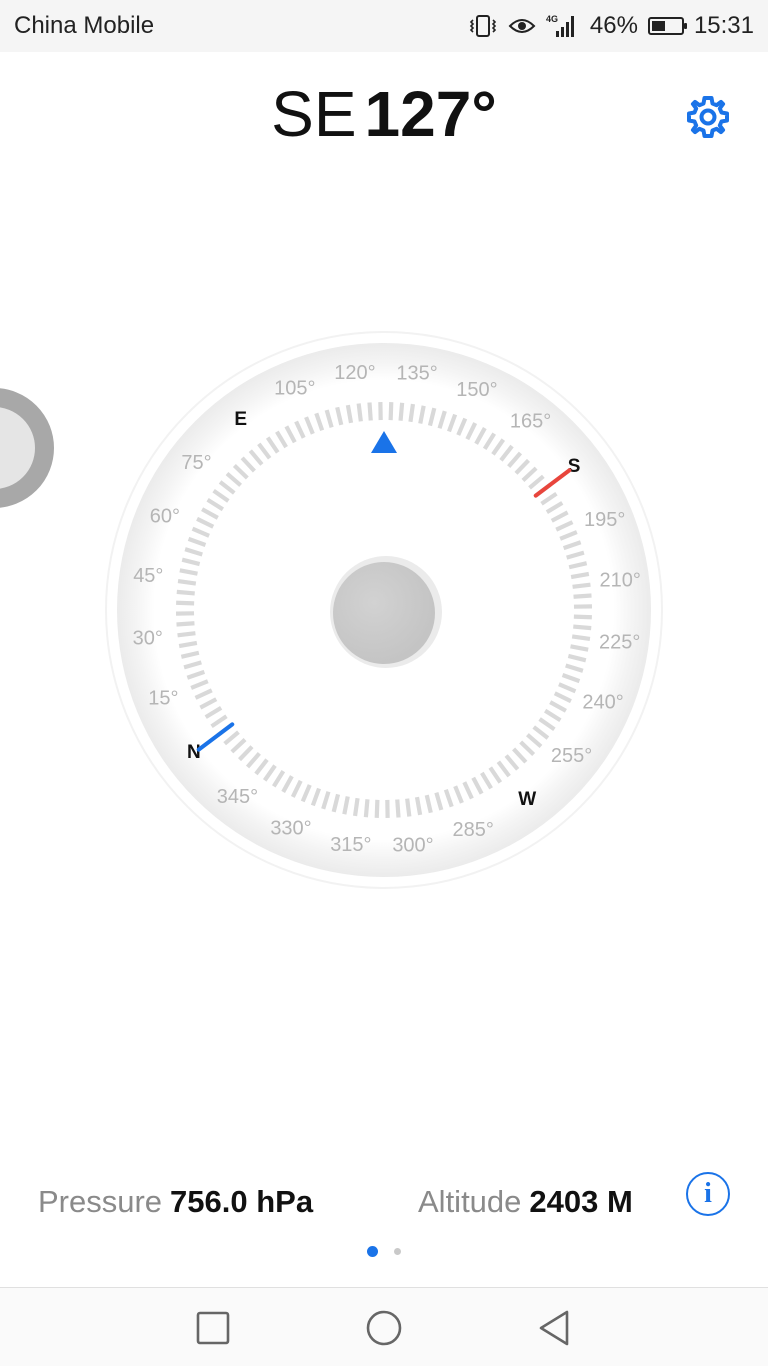 This screenshot has height=1366, width=768. I want to click on eye-icon, so click(522, 26).